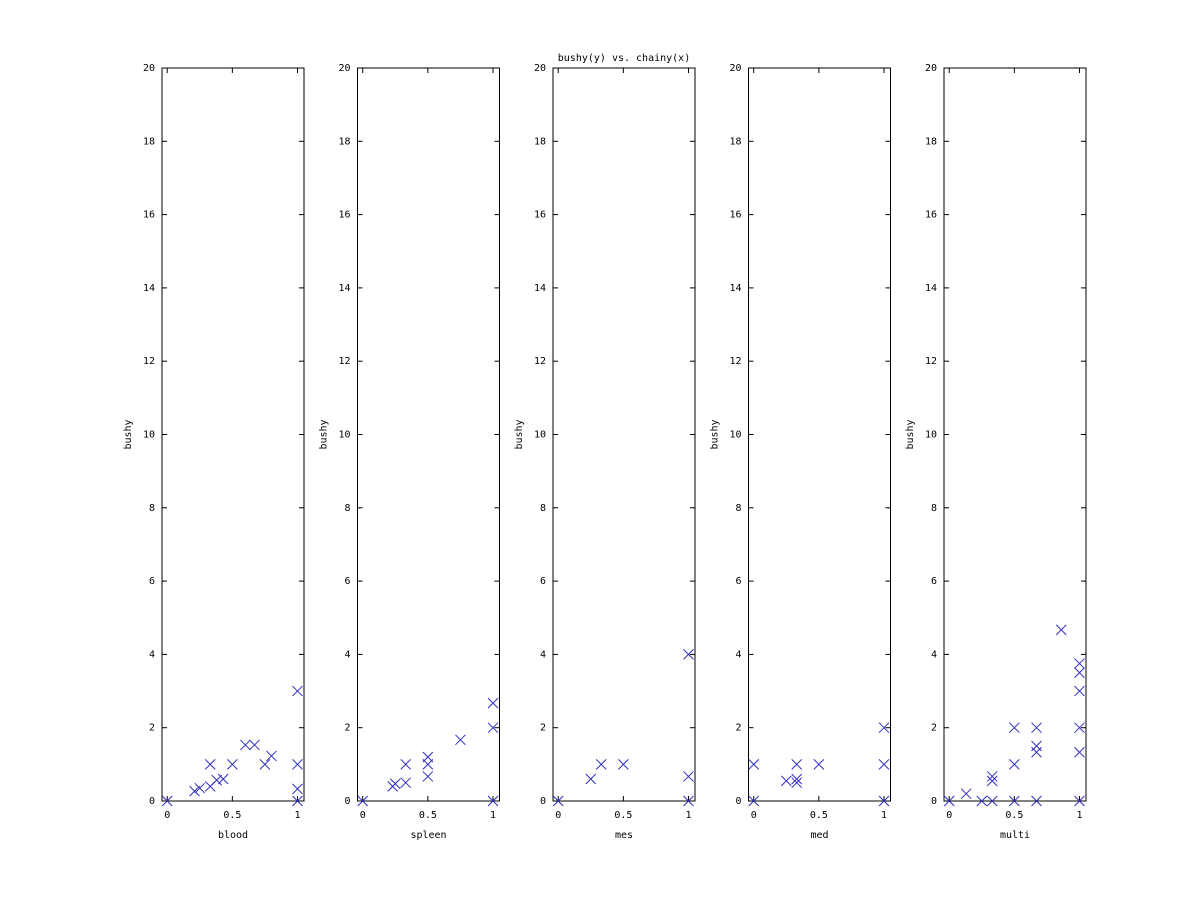 Image resolution: width=1200 pixels, height=901 pixels. I want to click on y-tick-label: 0, so click(543, 801).